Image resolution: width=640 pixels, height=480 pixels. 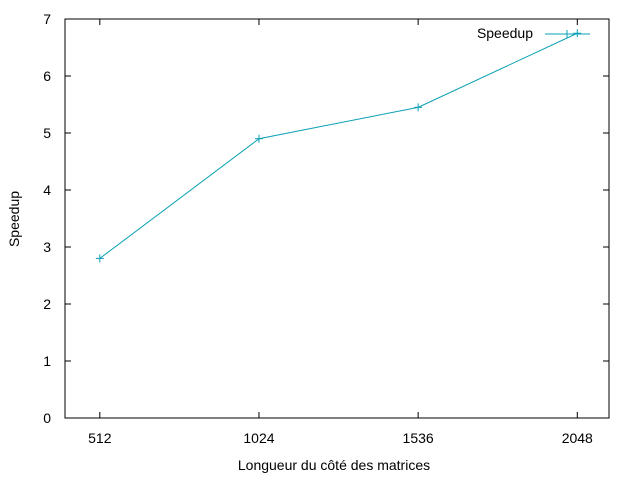 What do you see at coordinates (47, 361) in the screenshot?
I see `y-tick-label: 1` at bounding box center [47, 361].